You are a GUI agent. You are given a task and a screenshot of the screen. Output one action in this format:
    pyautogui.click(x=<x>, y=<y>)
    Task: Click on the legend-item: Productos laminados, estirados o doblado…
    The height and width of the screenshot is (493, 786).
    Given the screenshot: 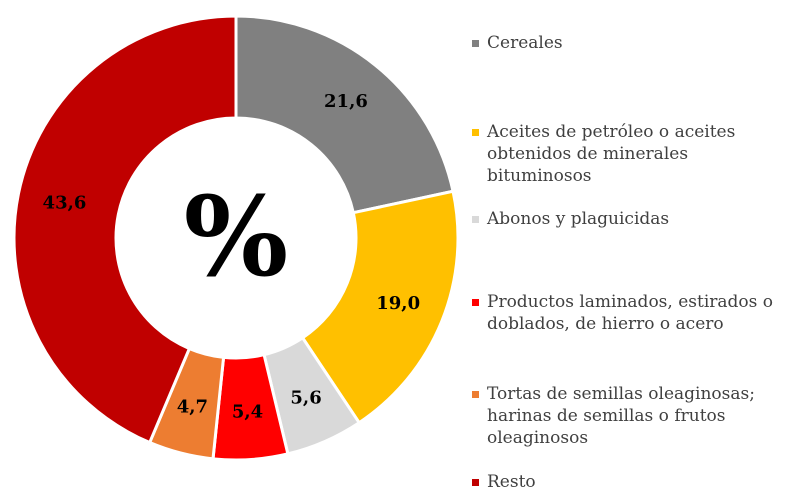 What is the action you would take?
    pyautogui.click(x=625, y=313)
    